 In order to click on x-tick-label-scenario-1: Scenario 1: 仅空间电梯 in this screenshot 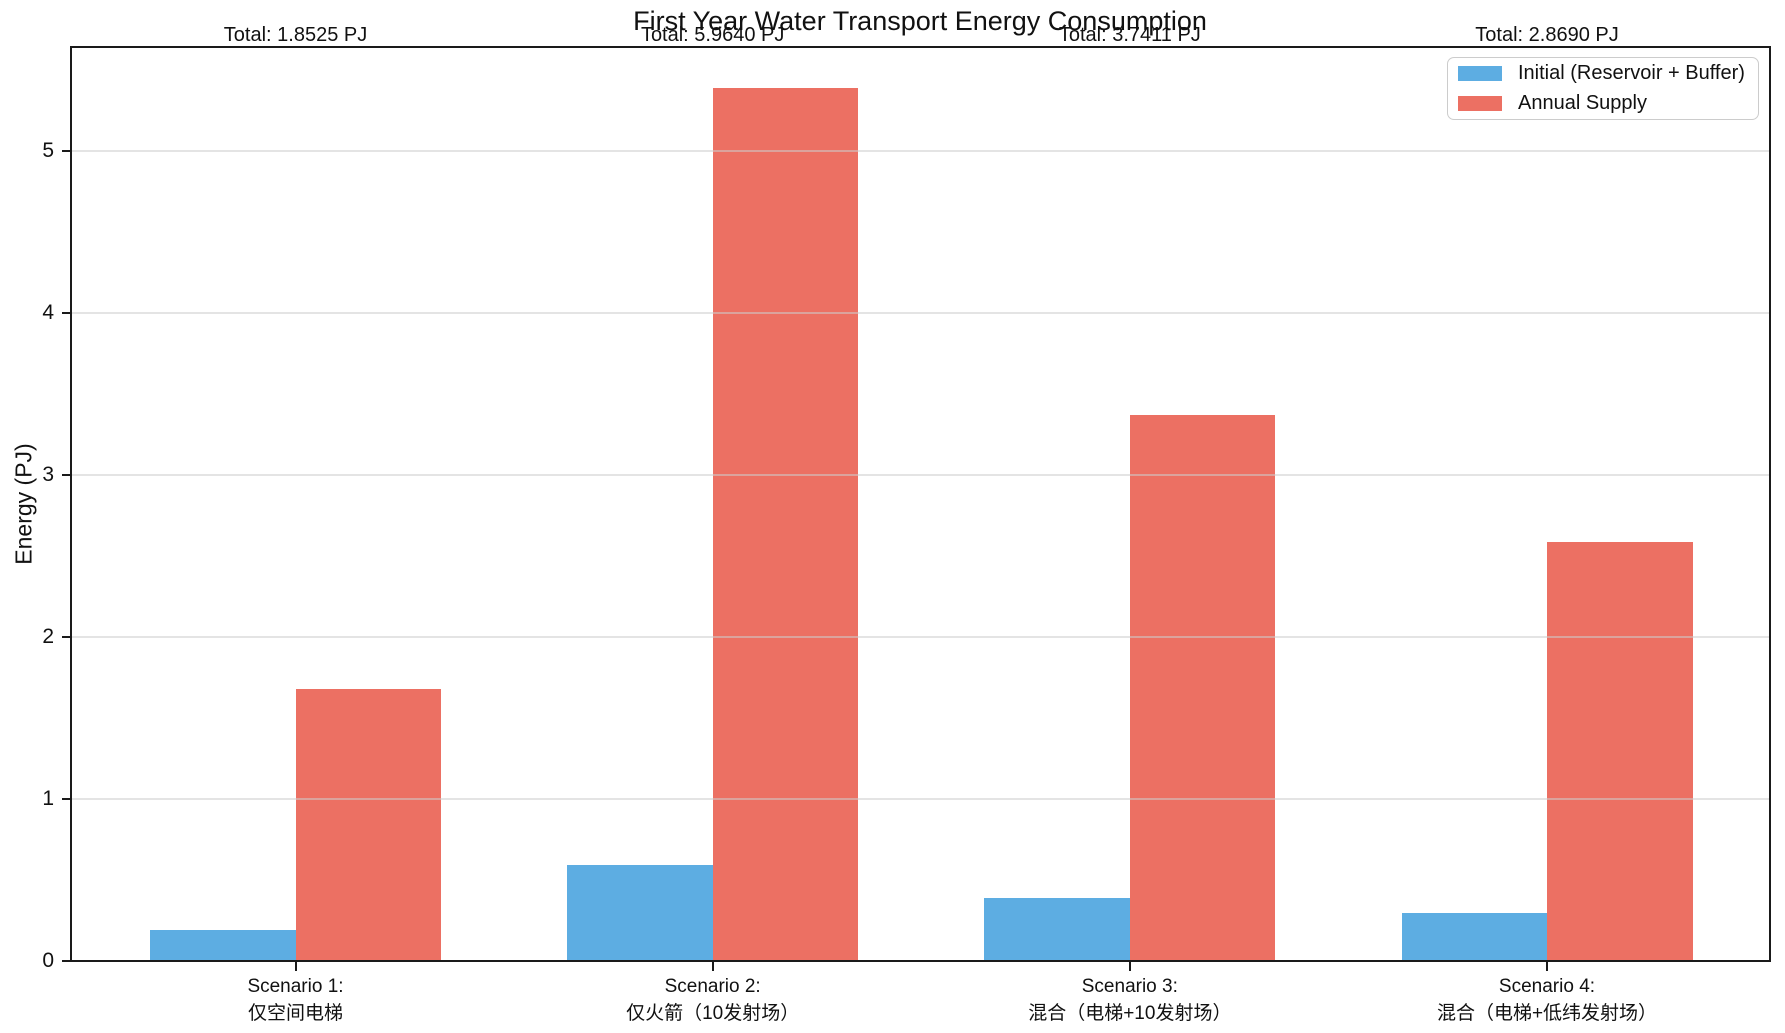, I will do `click(295, 1000)`.